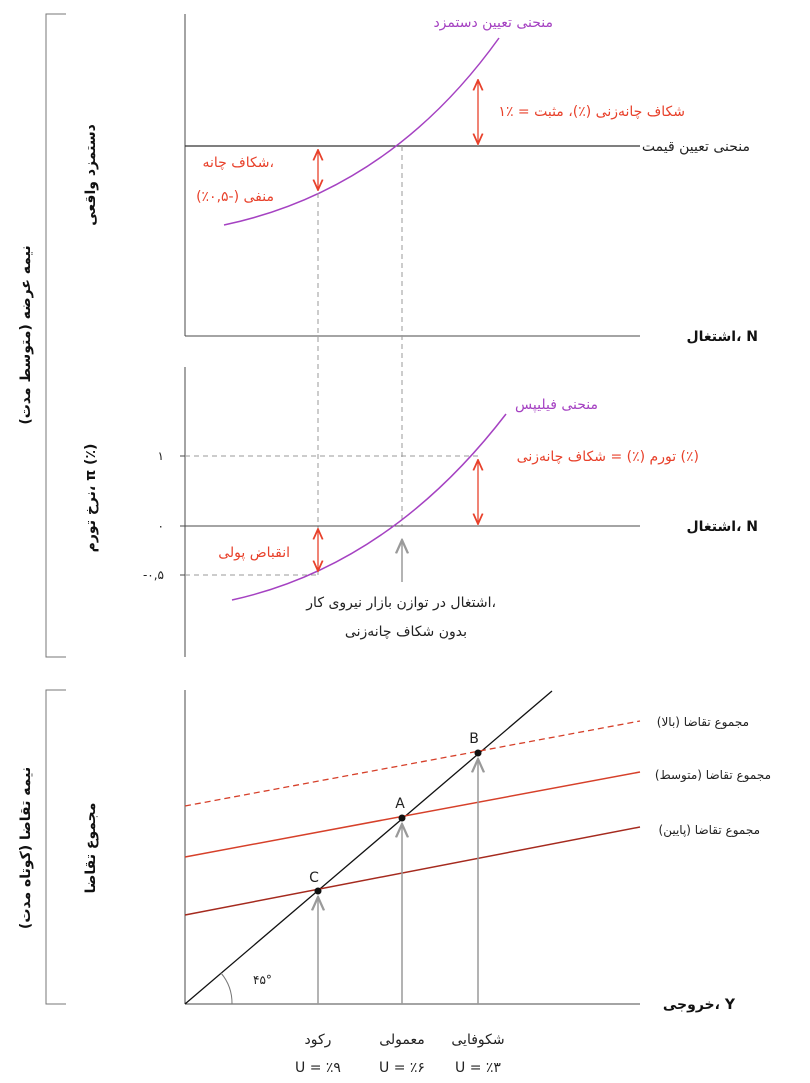 This screenshot has height=1083, width=810. Describe the element at coordinates (161, 526) in the screenshot. I see `tick-label-zero: ۰` at that location.